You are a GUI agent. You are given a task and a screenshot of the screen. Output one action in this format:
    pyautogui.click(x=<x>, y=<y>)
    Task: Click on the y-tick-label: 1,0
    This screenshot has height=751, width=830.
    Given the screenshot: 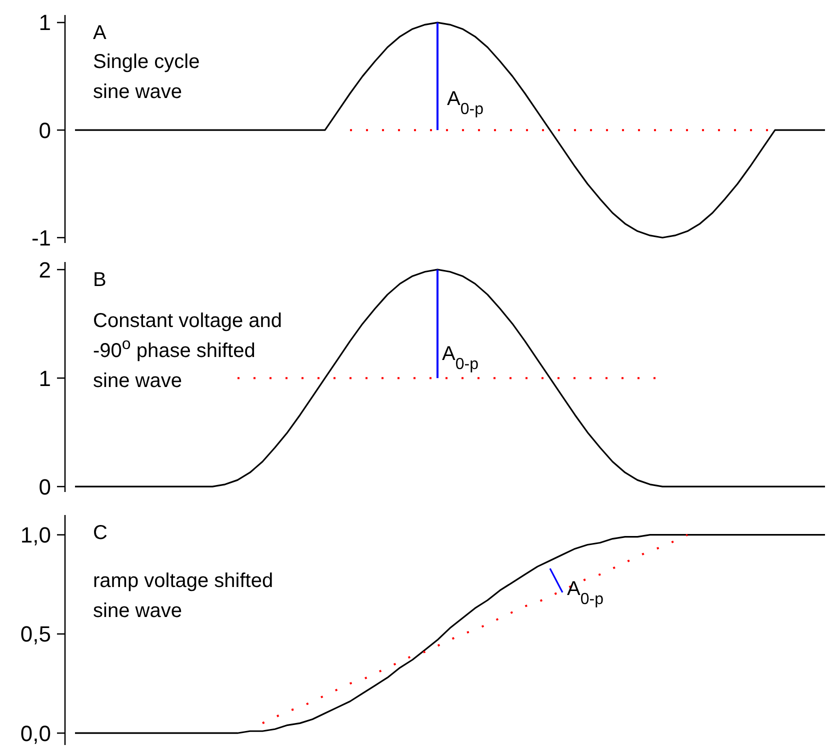 What is the action you would take?
    pyautogui.click(x=35, y=535)
    